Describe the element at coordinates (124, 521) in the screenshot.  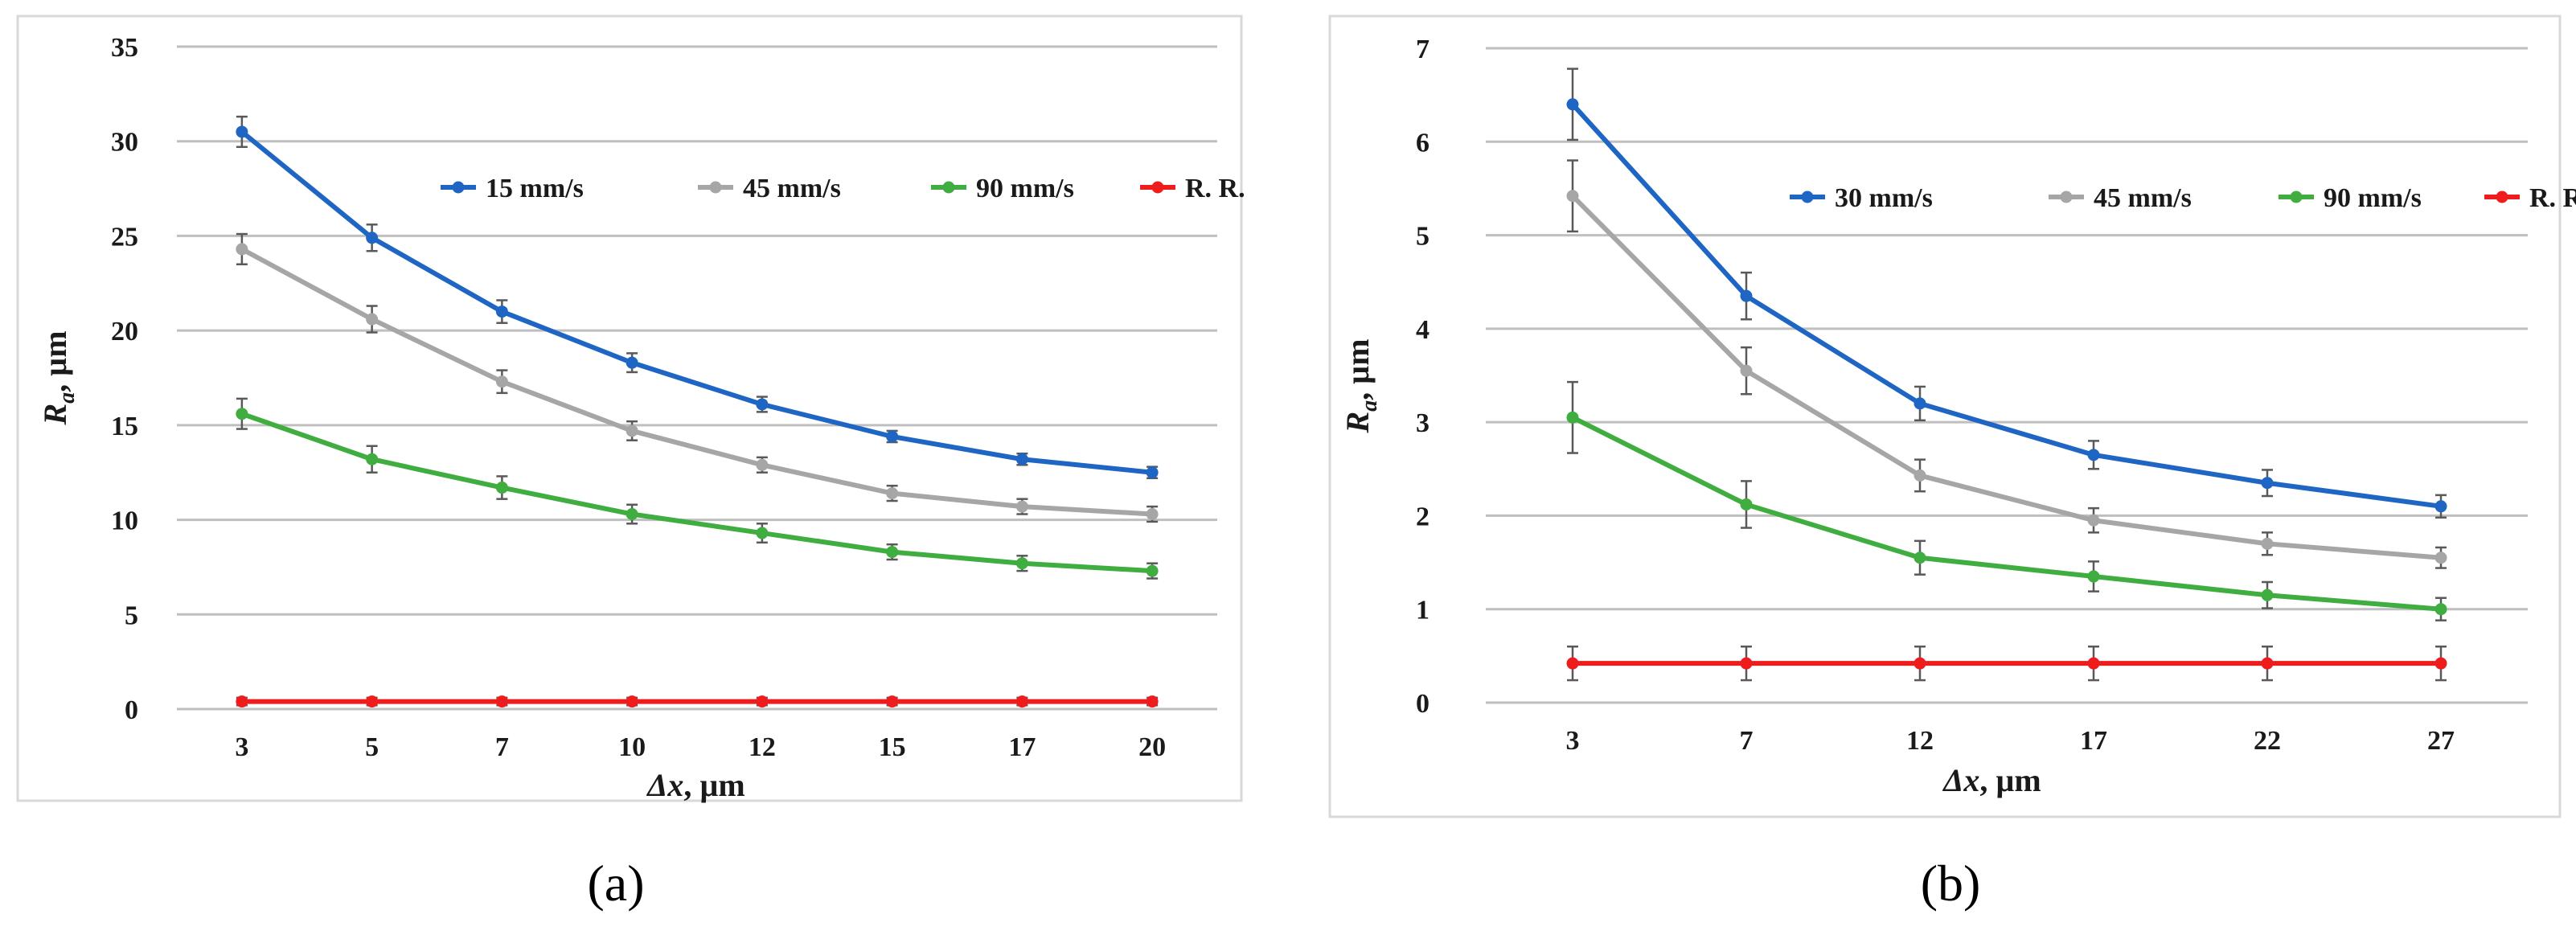
I see `y-tick-label: 10` at that location.